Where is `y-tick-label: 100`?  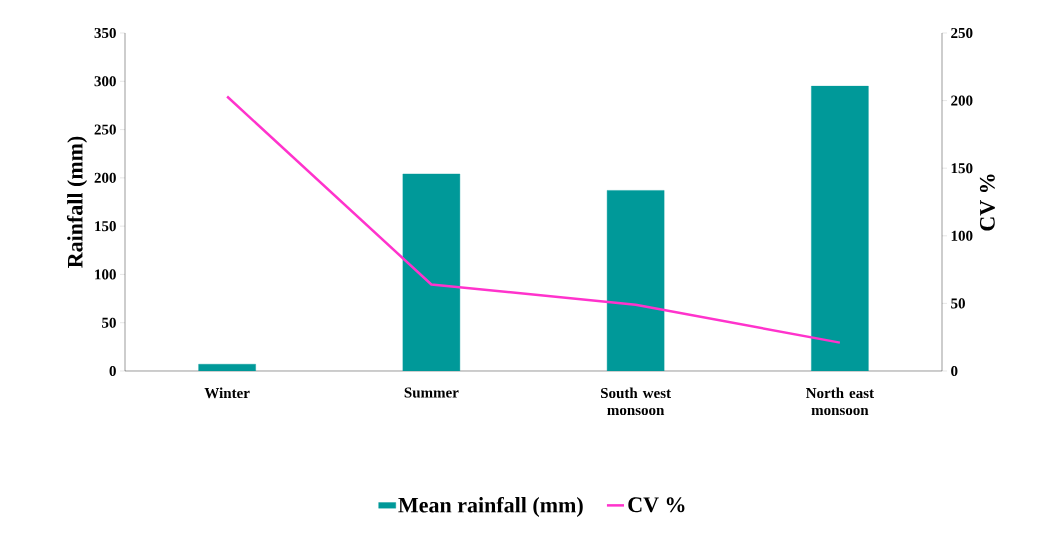 y-tick-label: 100 is located at coordinates (105, 274).